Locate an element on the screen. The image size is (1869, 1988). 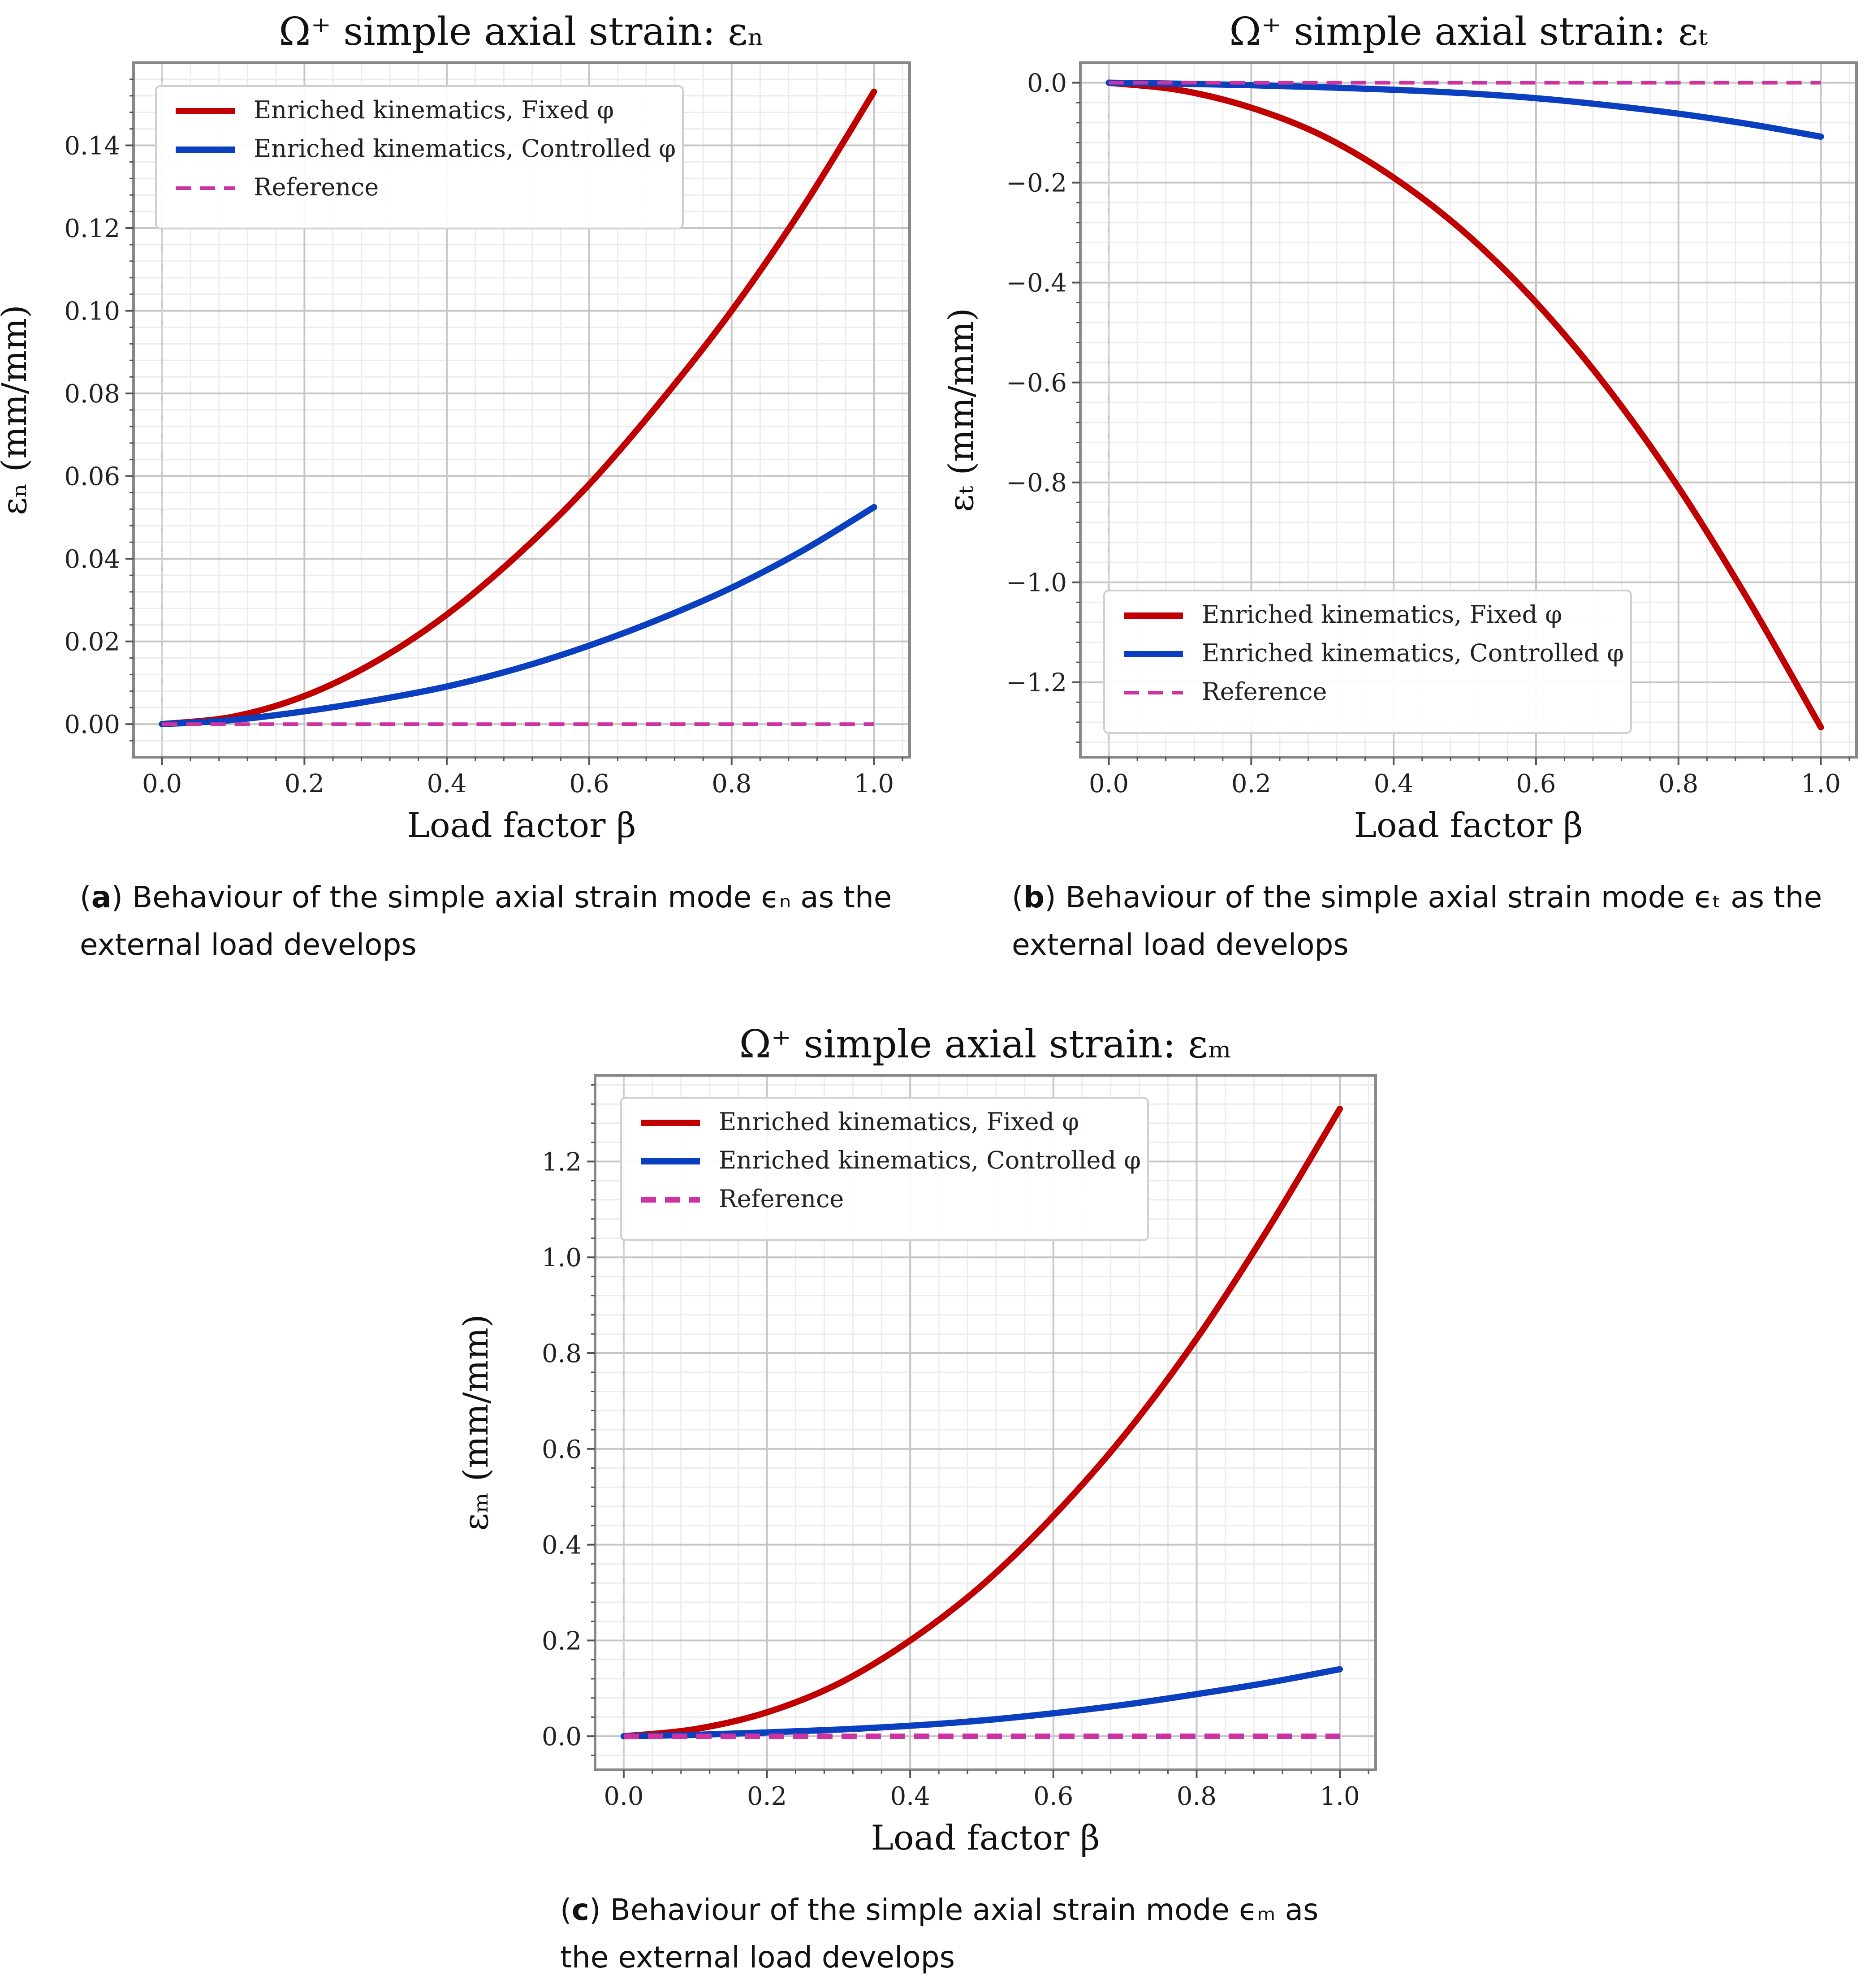
y-tick-label: 0.14 is located at coordinates (92, 147).